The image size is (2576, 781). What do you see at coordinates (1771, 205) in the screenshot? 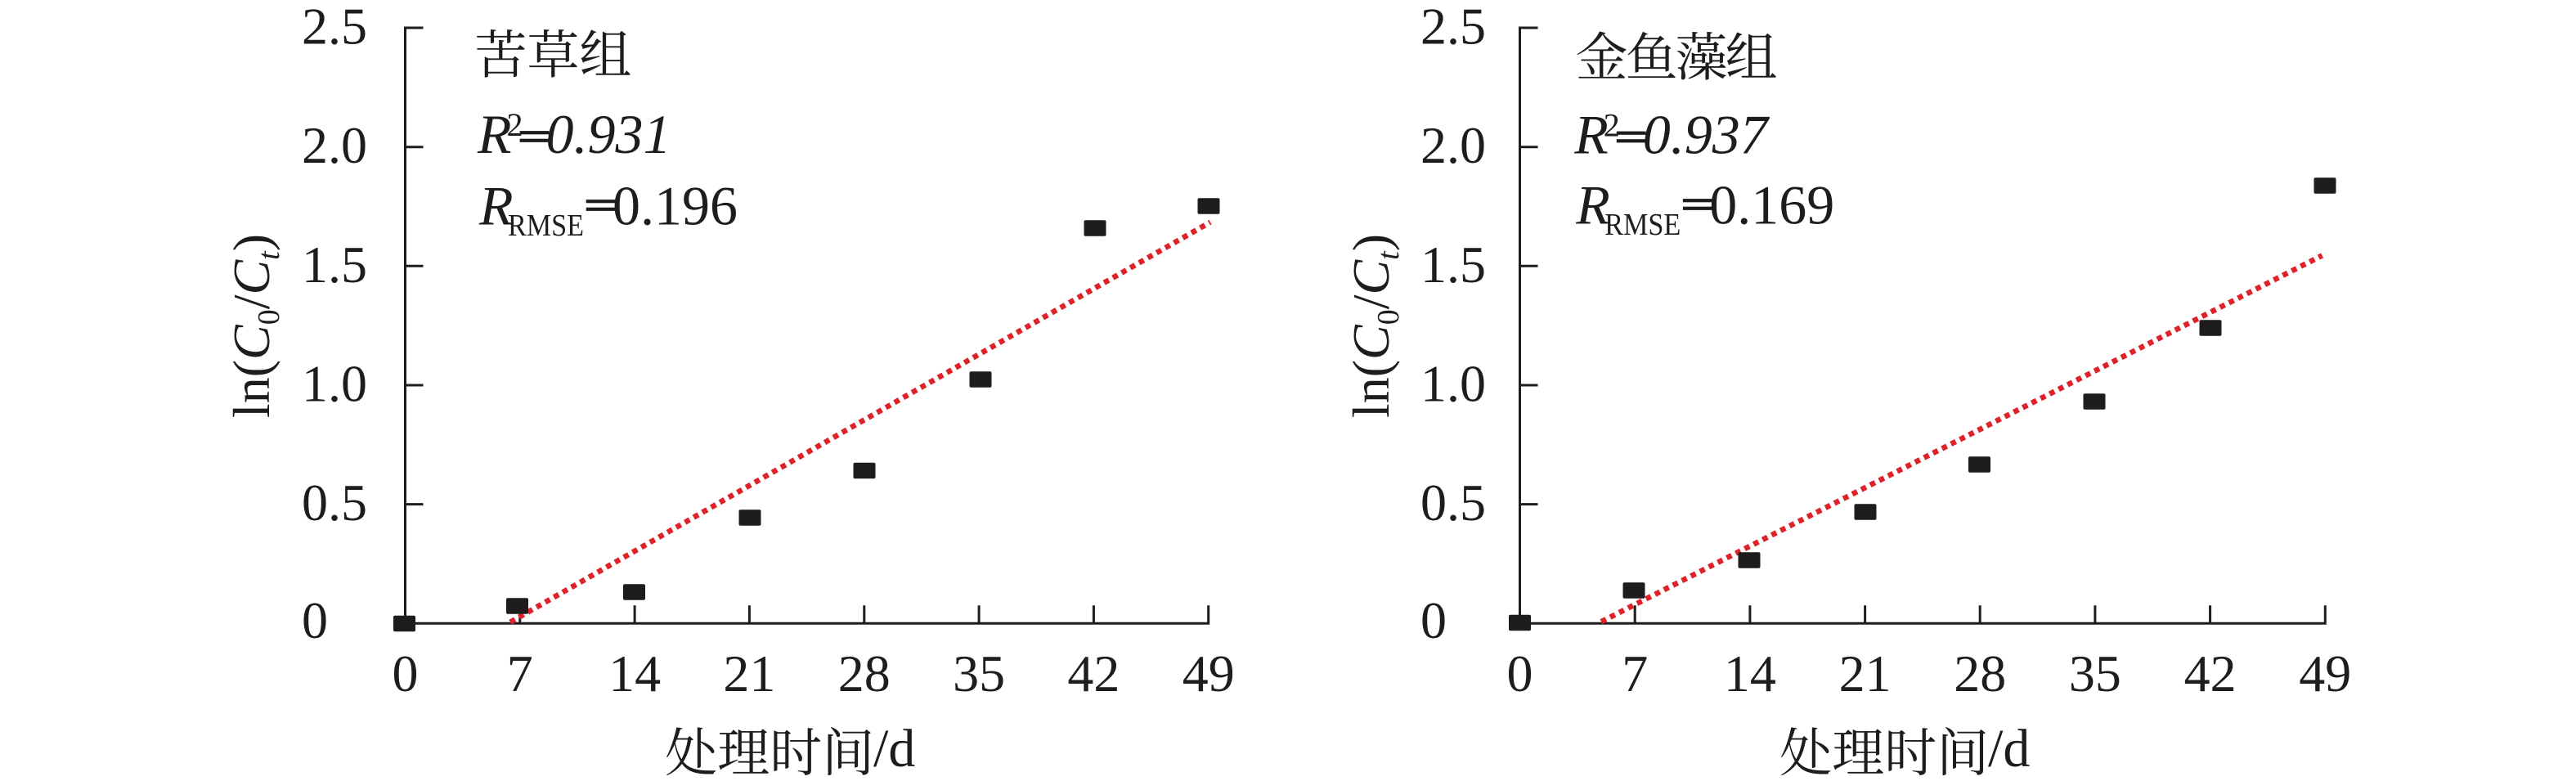
I see `svg-text: 0.169` at bounding box center [1771, 205].